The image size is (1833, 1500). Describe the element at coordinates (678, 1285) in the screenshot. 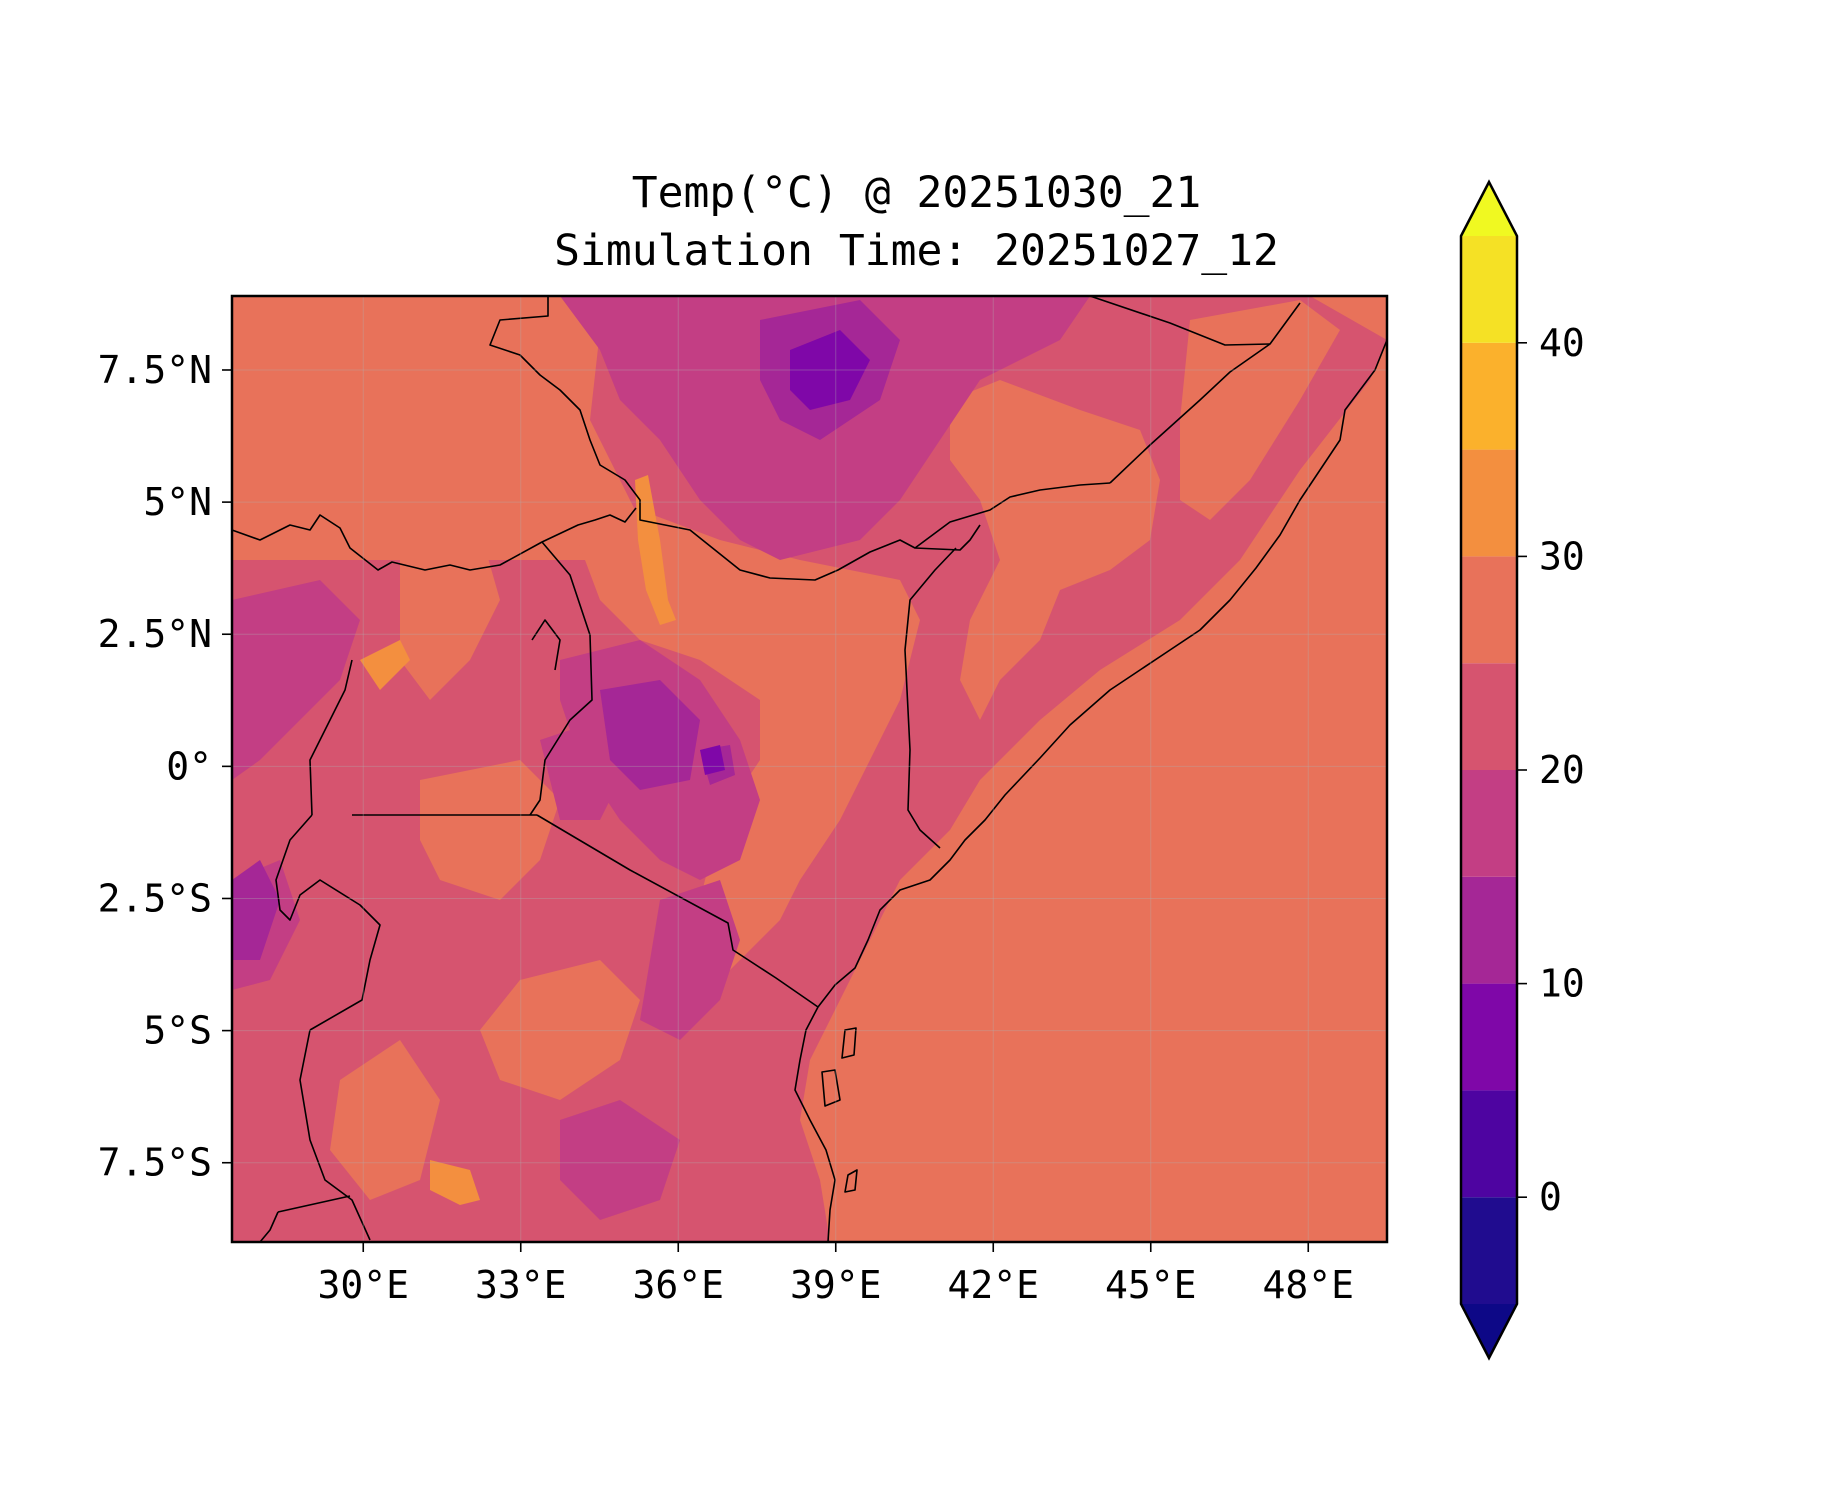

I see `x-tick-label: 36°E` at that location.